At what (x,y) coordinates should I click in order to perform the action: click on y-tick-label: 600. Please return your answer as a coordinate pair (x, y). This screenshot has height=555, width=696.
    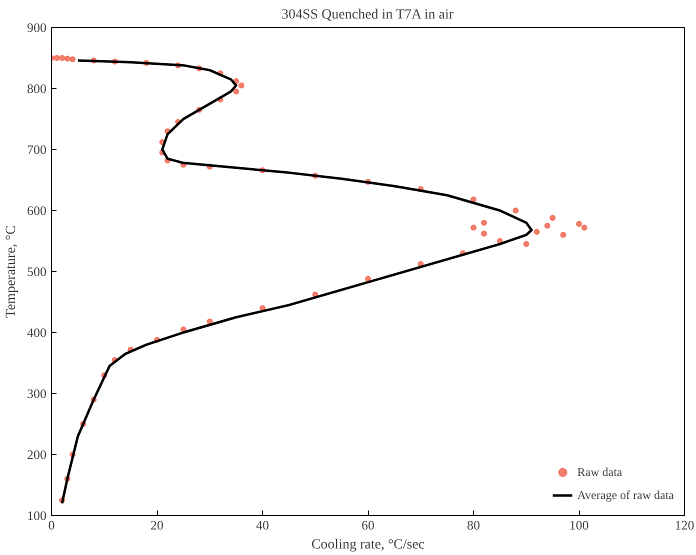
    Looking at the image, I should click on (36, 210).